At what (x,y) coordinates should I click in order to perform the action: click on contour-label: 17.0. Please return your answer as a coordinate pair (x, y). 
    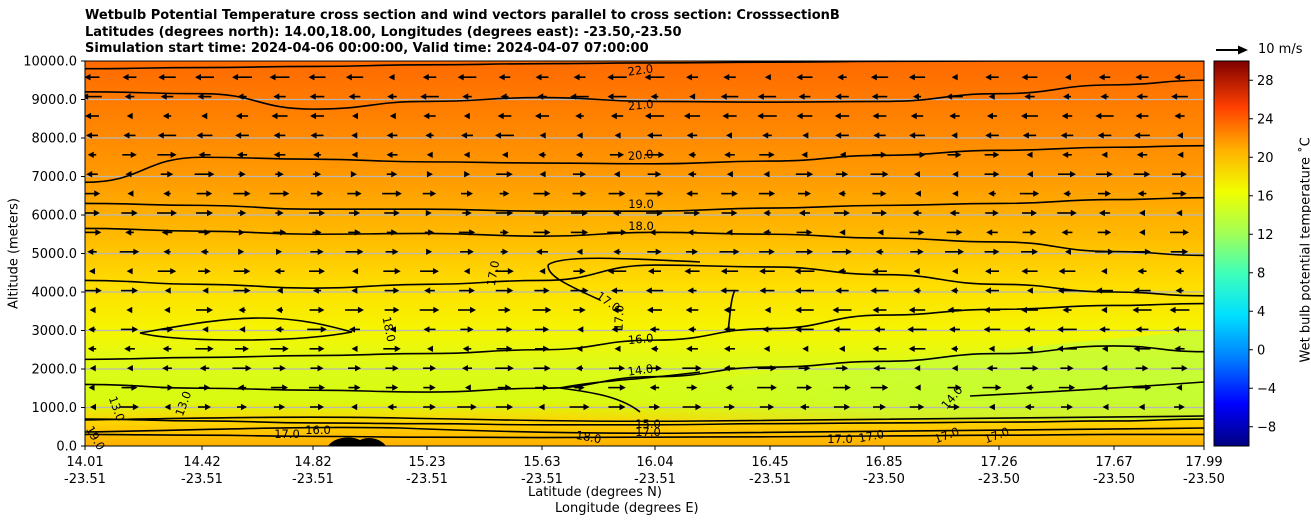
    Looking at the image, I should click on (871, 436).